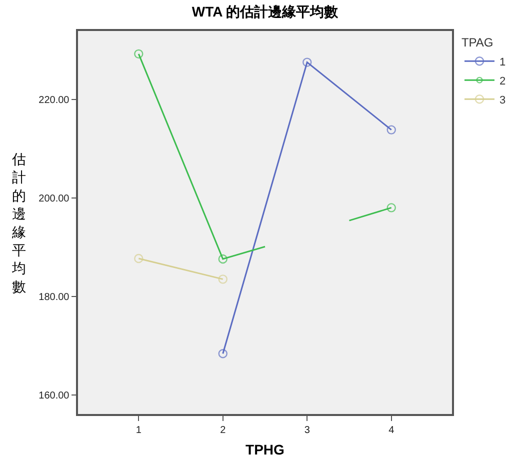 The height and width of the screenshot is (463, 523). What do you see at coordinates (54, 100) in the screenshot?
I see `y-tick-label: 220.00` at bounding box center [54, 100].